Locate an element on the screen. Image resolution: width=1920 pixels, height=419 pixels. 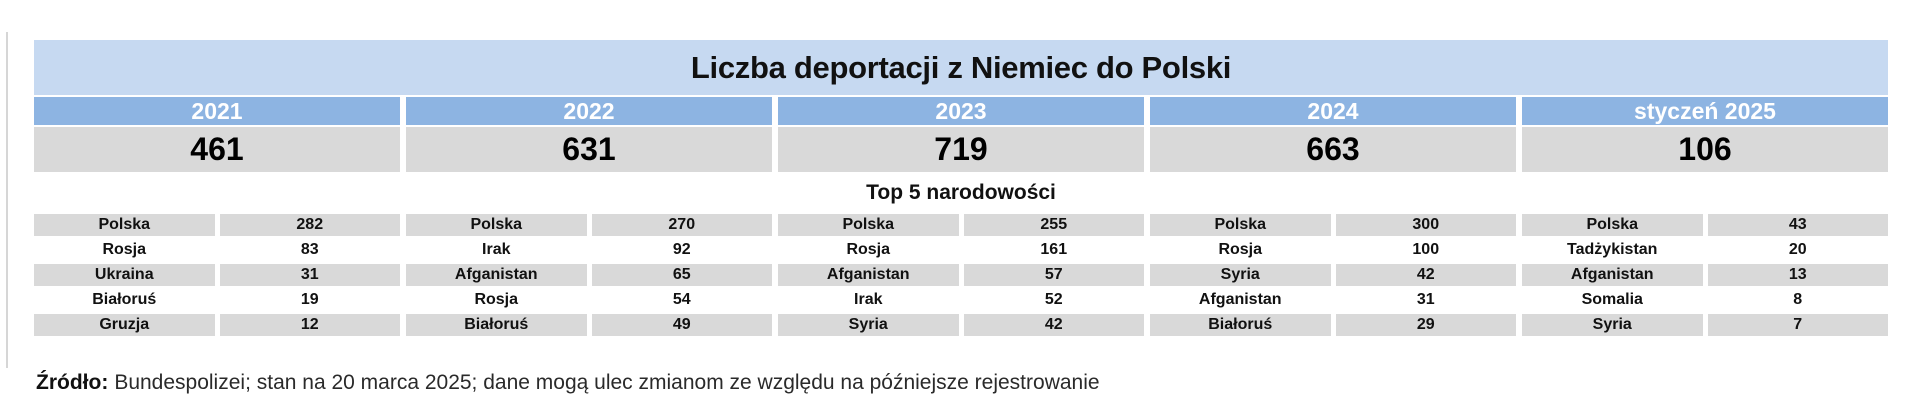
country-cell: Gruzja is located at coordinates (124, 325).